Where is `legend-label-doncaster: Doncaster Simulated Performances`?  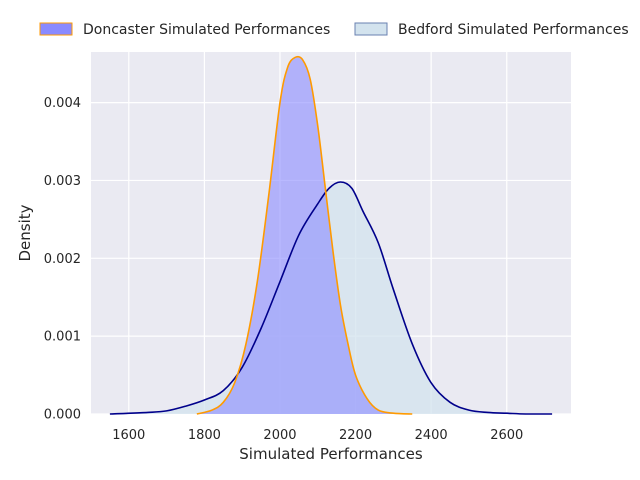 legend-label-doncaster: Doncaster Simulated Performances is located at coordinates (206, 30).